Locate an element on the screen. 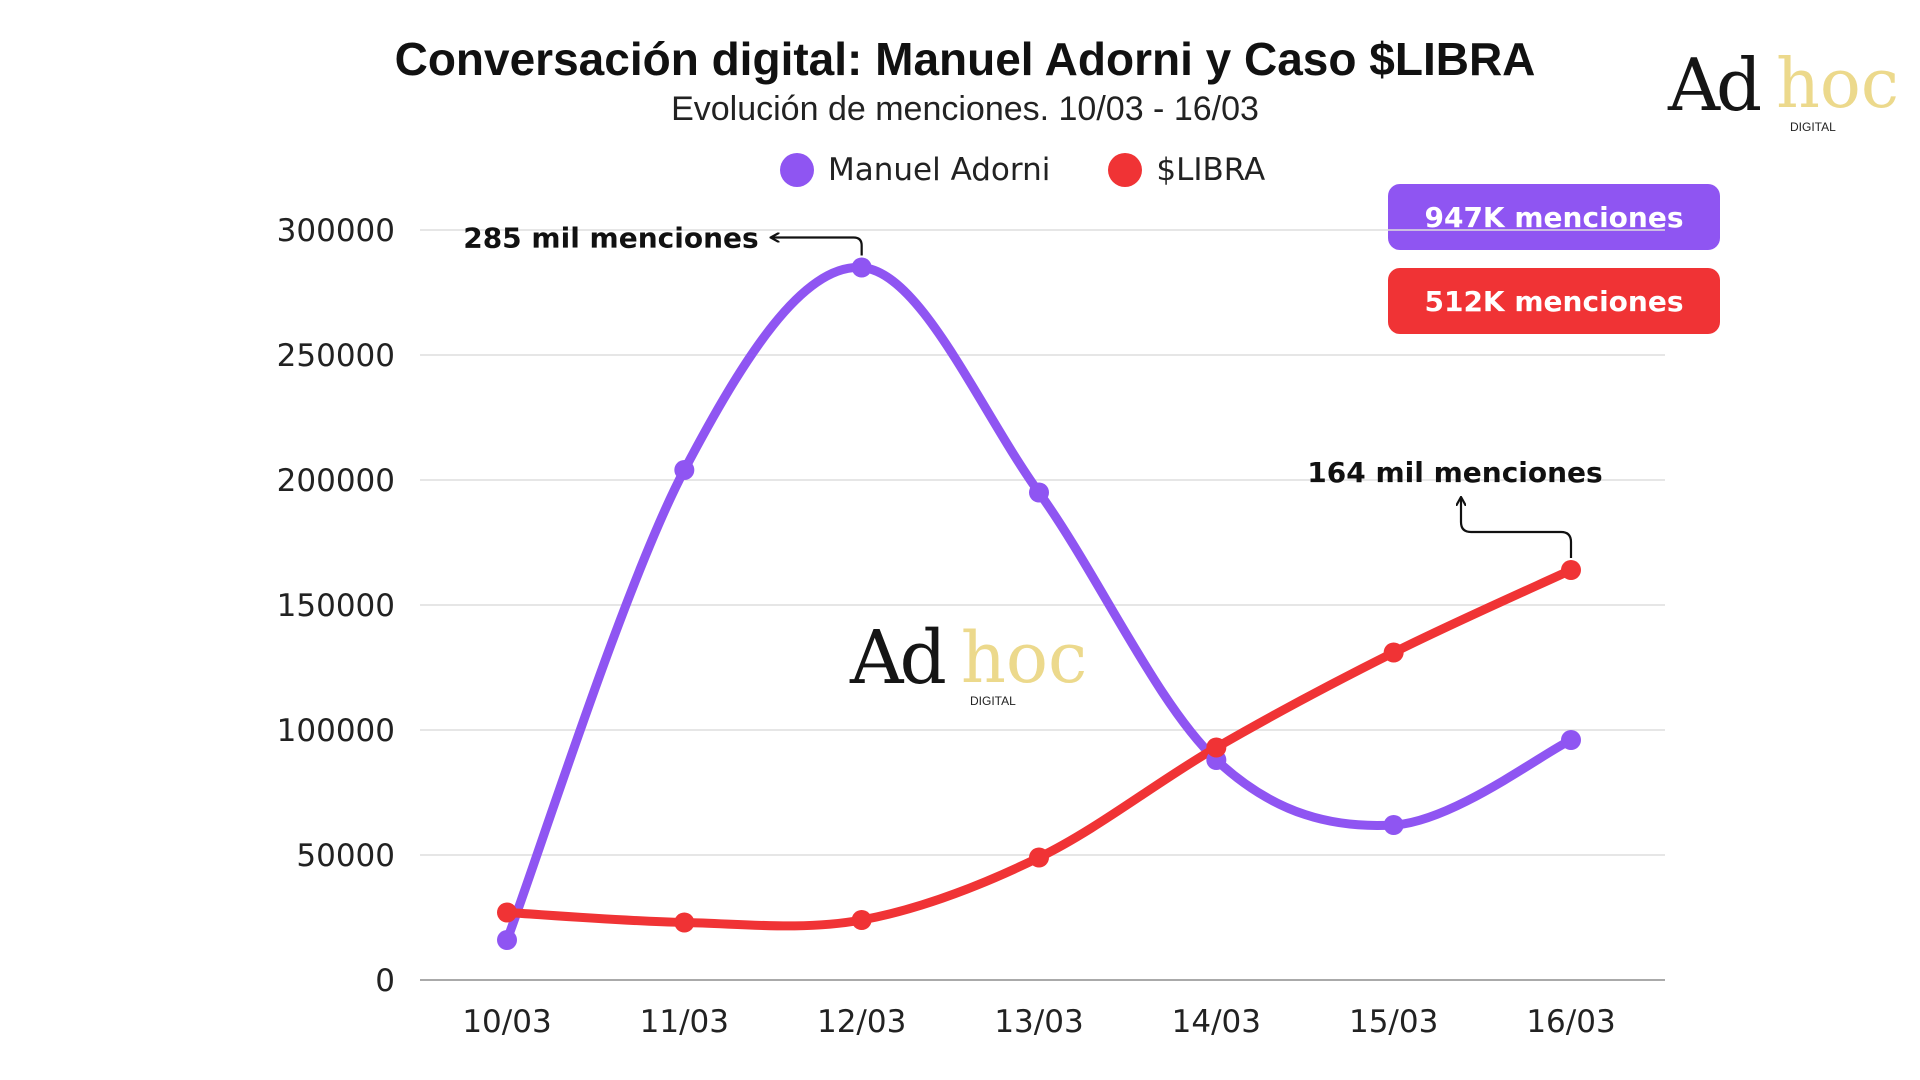  chart-subtitle: Evolución de menciones. 10/03 - 16/03 is located at coordinates (965, 109).